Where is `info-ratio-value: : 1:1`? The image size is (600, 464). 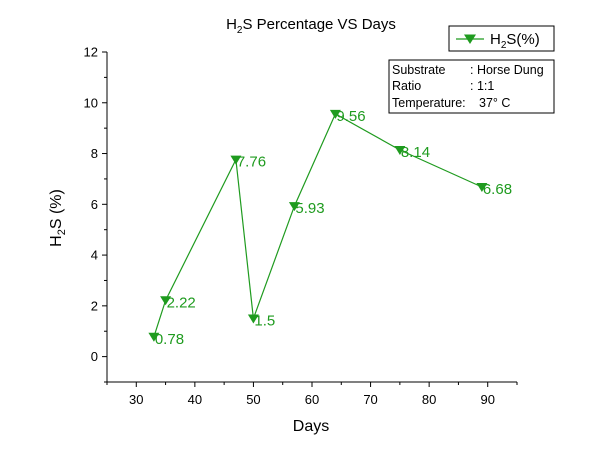 info-ratio-value: : 1:1 is located at coordinates (482, 86).